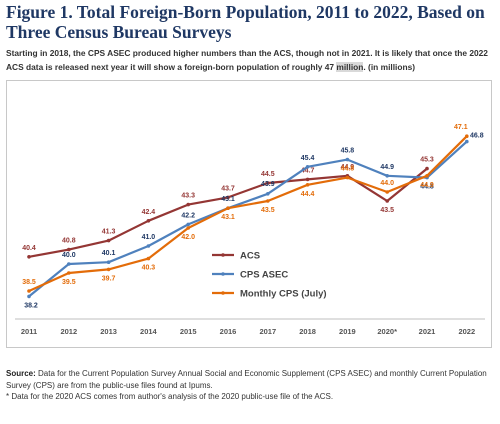 Image resolution: width=500 pixels, height=424 pixels. I want to click on x-tick-label: 2017, so click(267, 331).